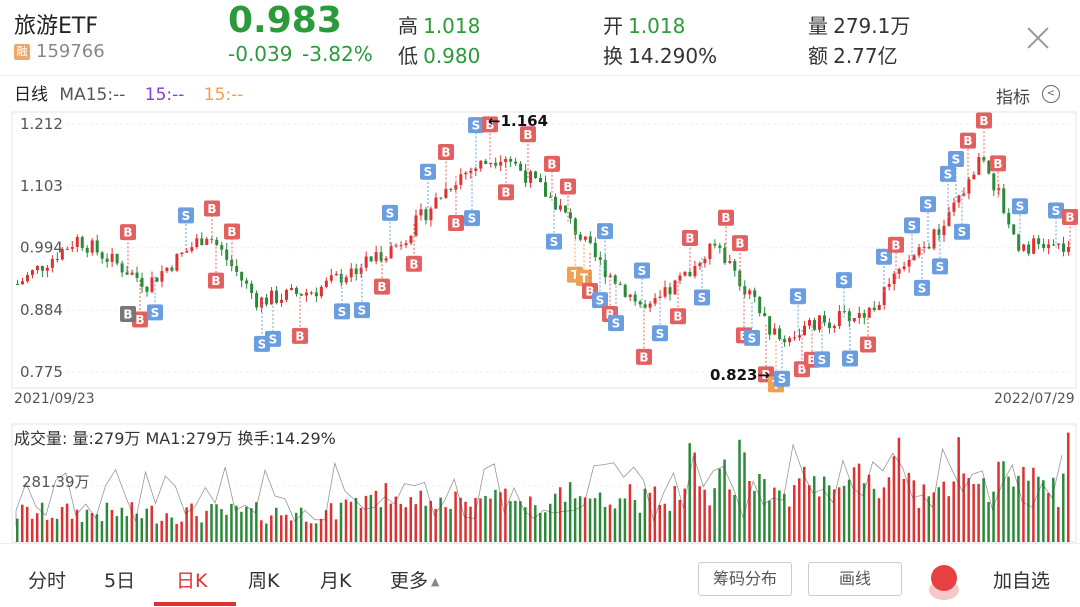  Describe the element at coordinates (22, 52) in the screenshot. I see `margin-badge: 融` at that location.